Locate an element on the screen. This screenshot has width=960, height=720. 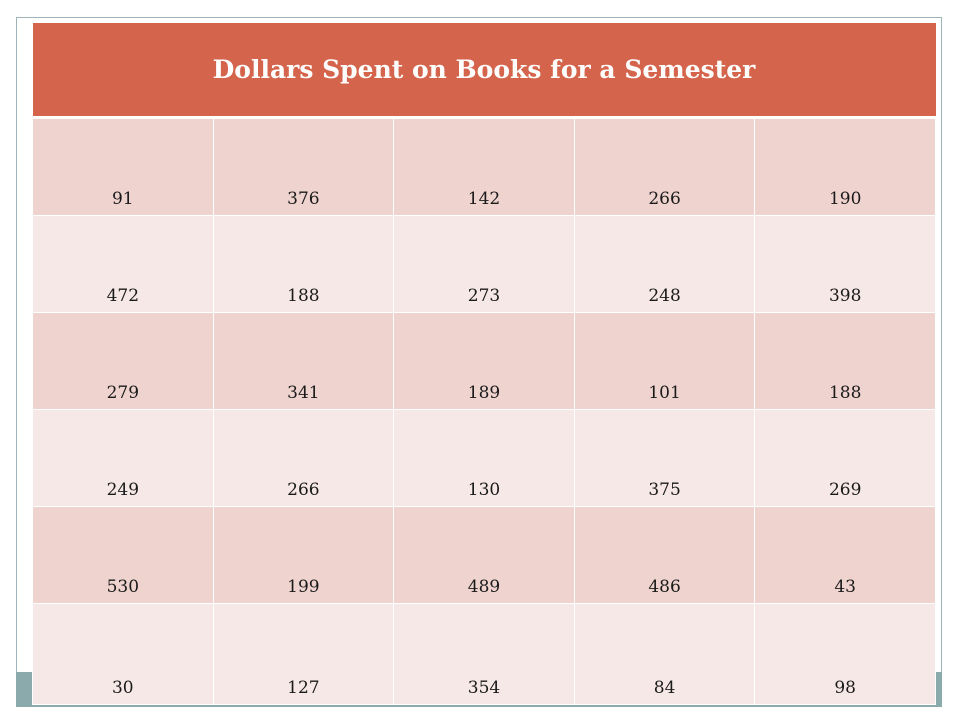
table-row: 279 341 189 101 188 is located at coordinates (484, 361).